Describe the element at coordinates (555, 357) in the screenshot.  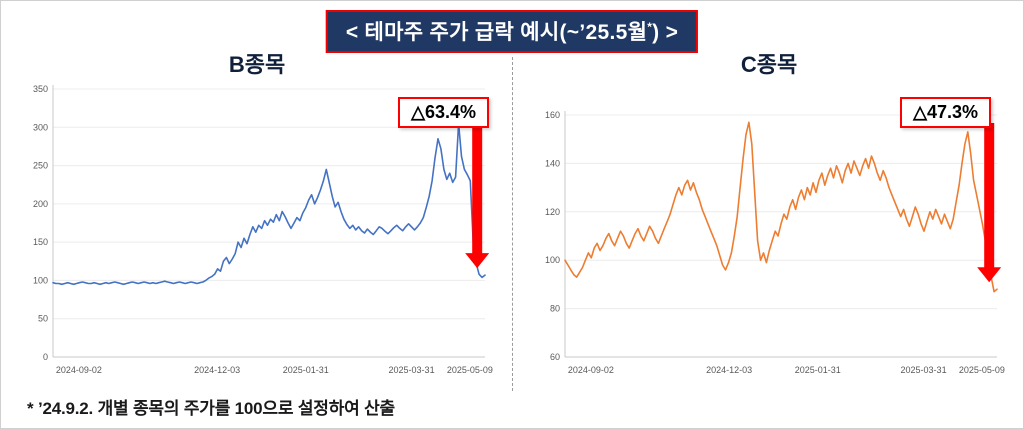
I see `y-axis-tick-label: 60` at that location.